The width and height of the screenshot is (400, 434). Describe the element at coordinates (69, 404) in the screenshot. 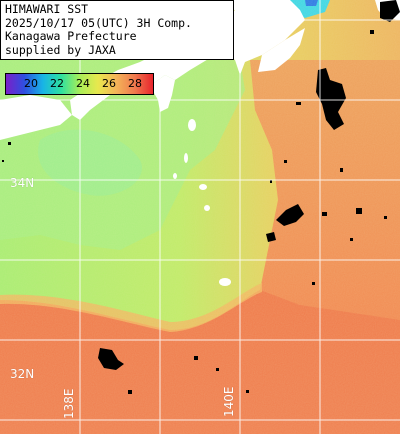

I see `lon-label-138e: 138E` at that location.